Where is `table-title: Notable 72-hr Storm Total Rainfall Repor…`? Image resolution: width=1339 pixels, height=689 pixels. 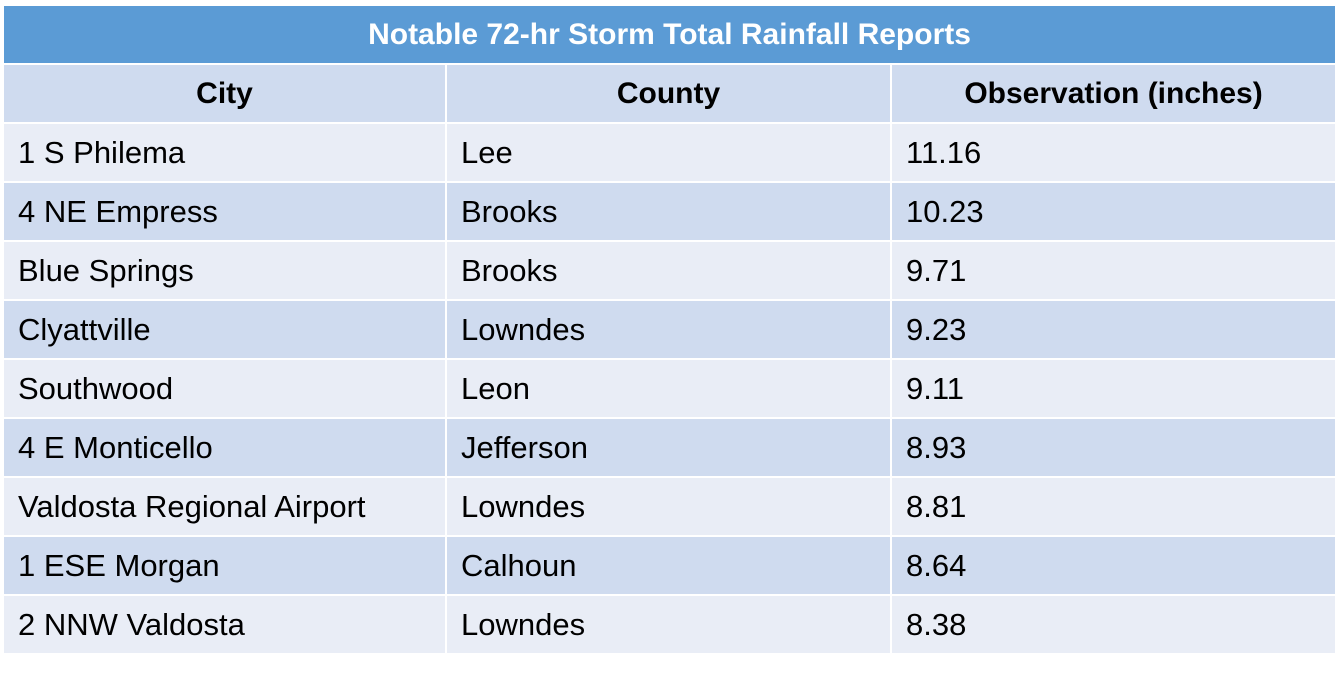
table-title: Notable 72-hr Storm Total Rainfall Repor… is located at coordinates (669, 34).